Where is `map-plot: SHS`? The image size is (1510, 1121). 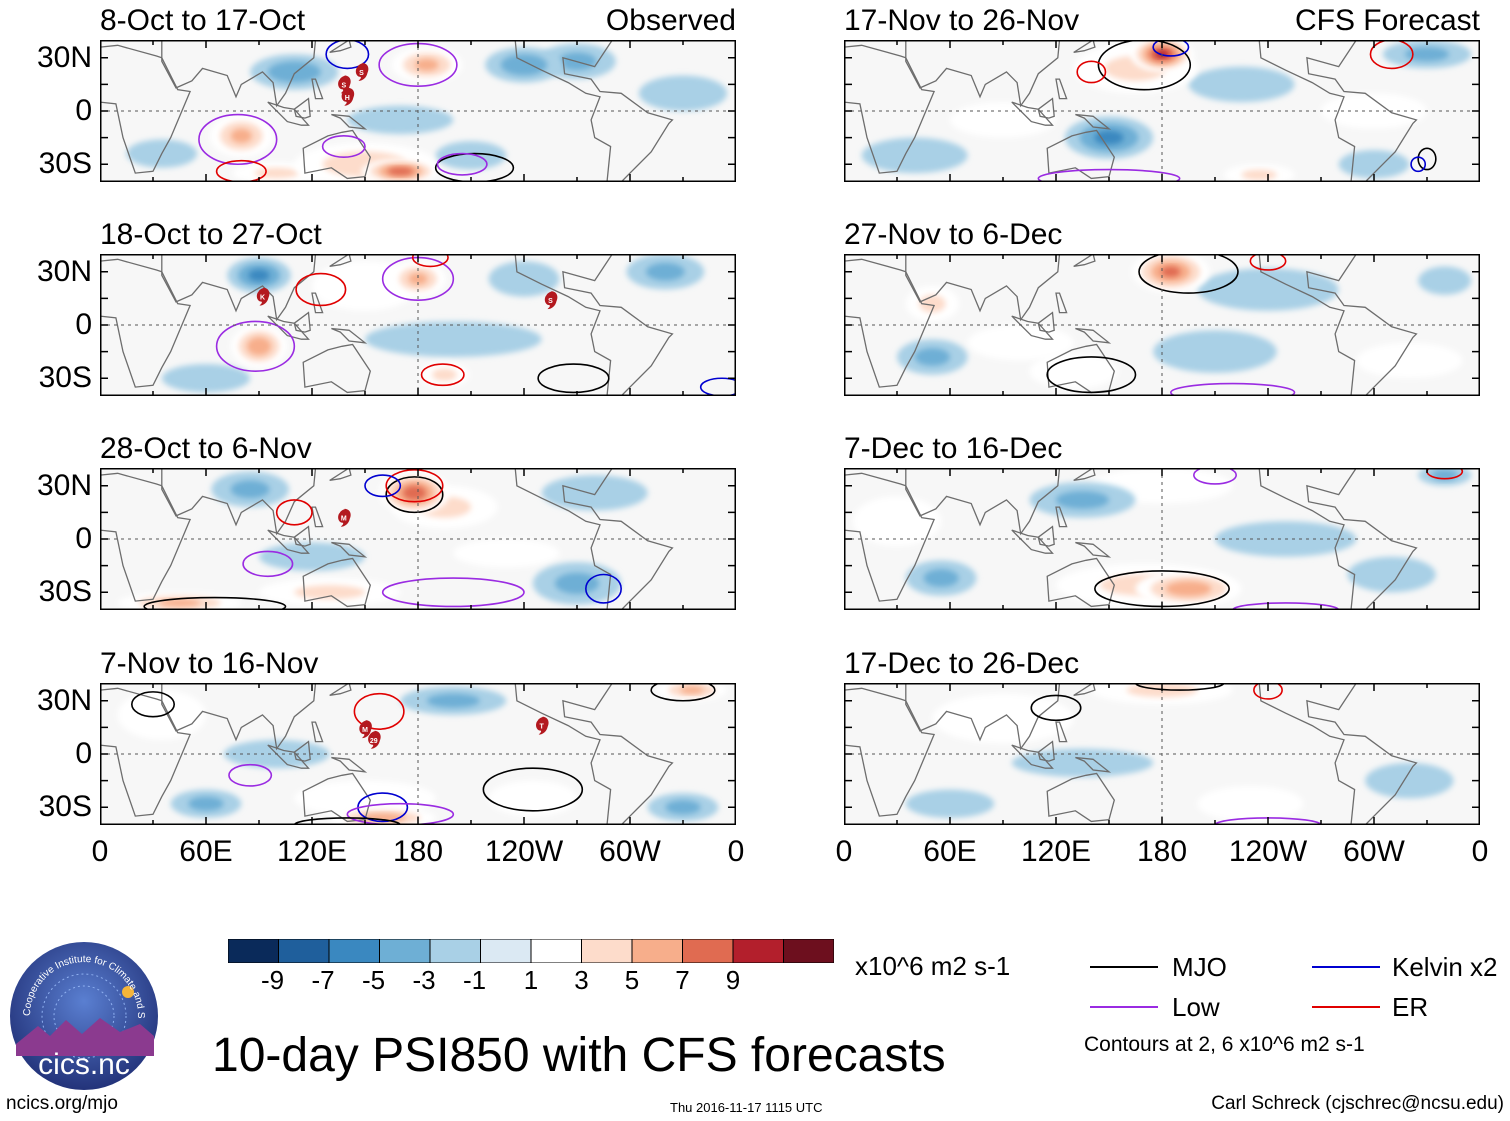
map-plot: SHS is located at coordinates (418, 111).